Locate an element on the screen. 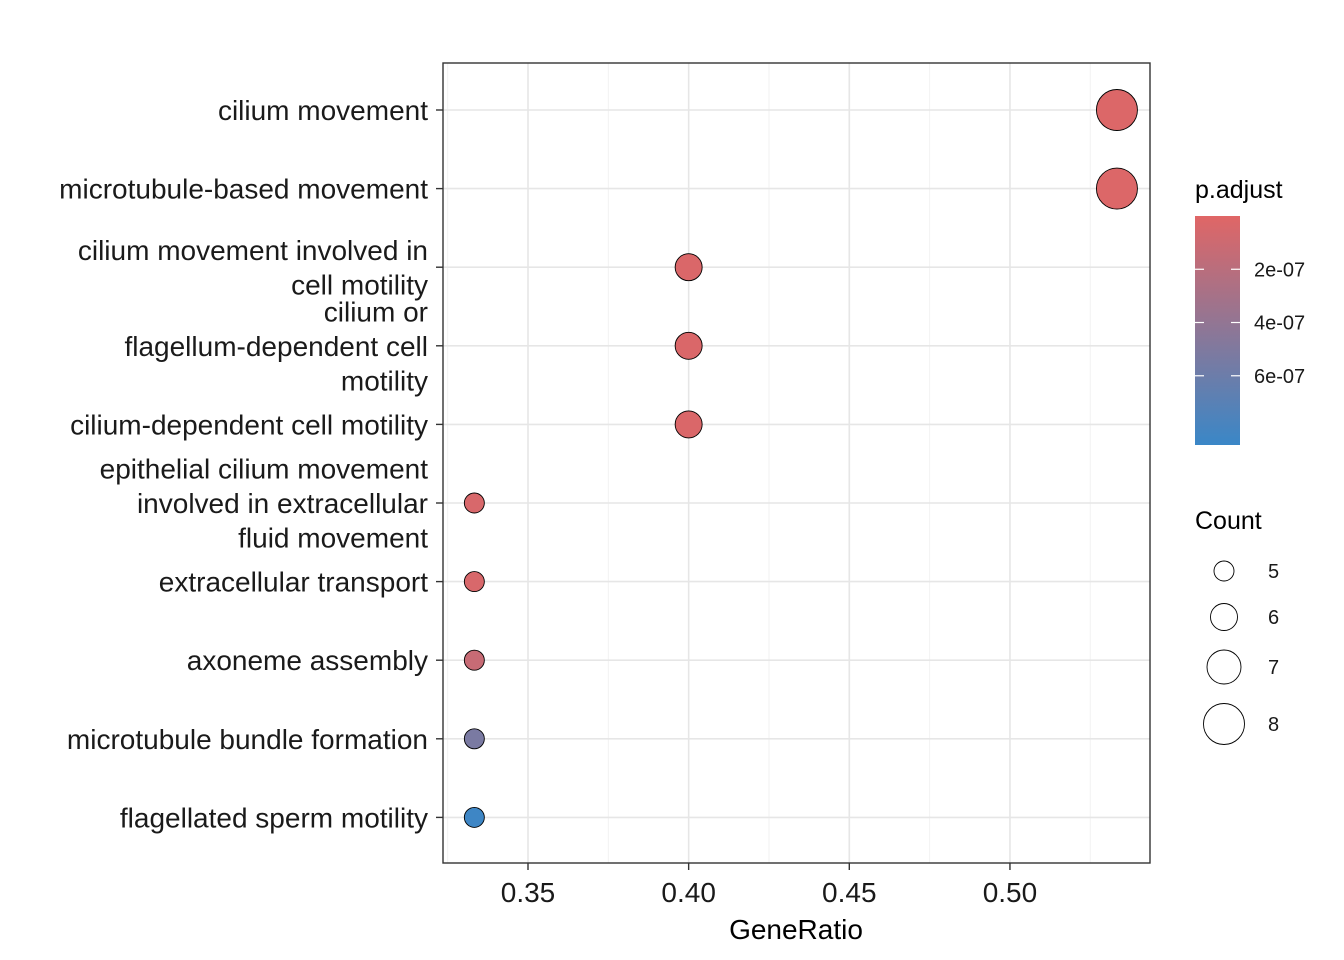 Image resolution: width=1344 pixels, height=960 pixels. color-legend: p.adjust 2e-07 4e-07 6e-07 is located at coordinates (1250, 310).